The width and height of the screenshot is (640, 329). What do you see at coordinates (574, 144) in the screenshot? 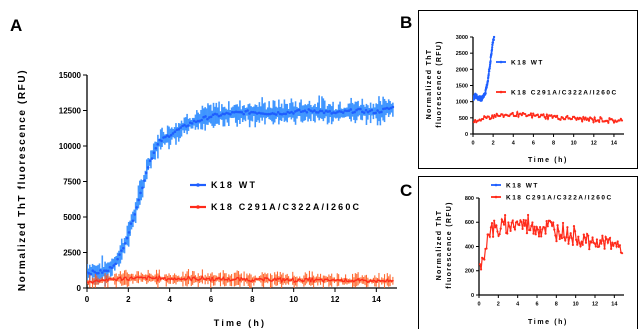
I see `panel-b-x-tick-label: 10` at bounding box center [574, 144].